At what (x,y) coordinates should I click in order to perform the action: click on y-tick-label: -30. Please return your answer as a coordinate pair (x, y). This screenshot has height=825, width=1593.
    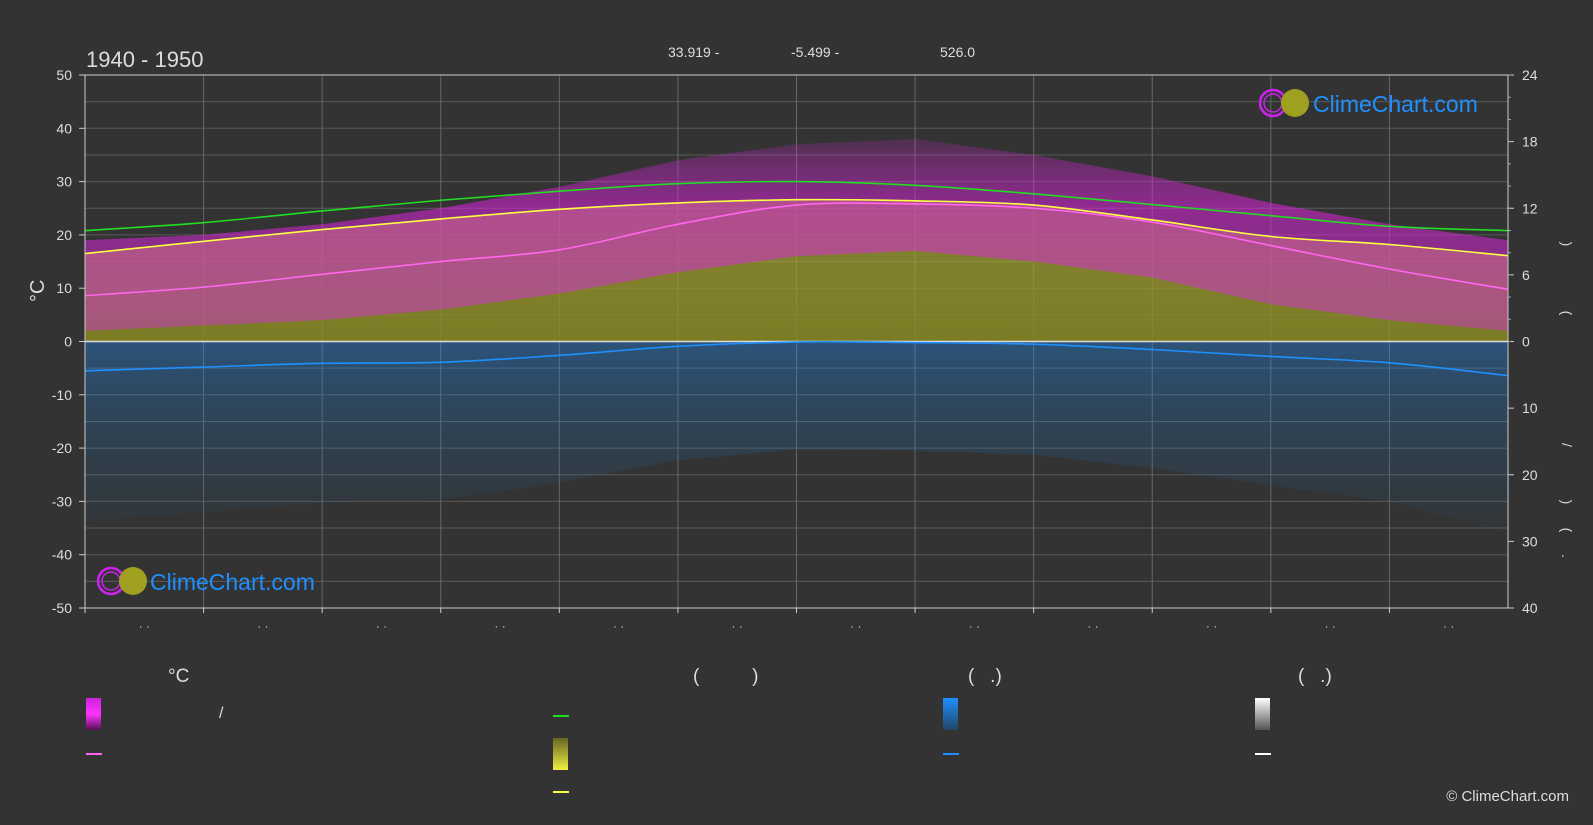
    Looking at the image, I should click on (62, 501).